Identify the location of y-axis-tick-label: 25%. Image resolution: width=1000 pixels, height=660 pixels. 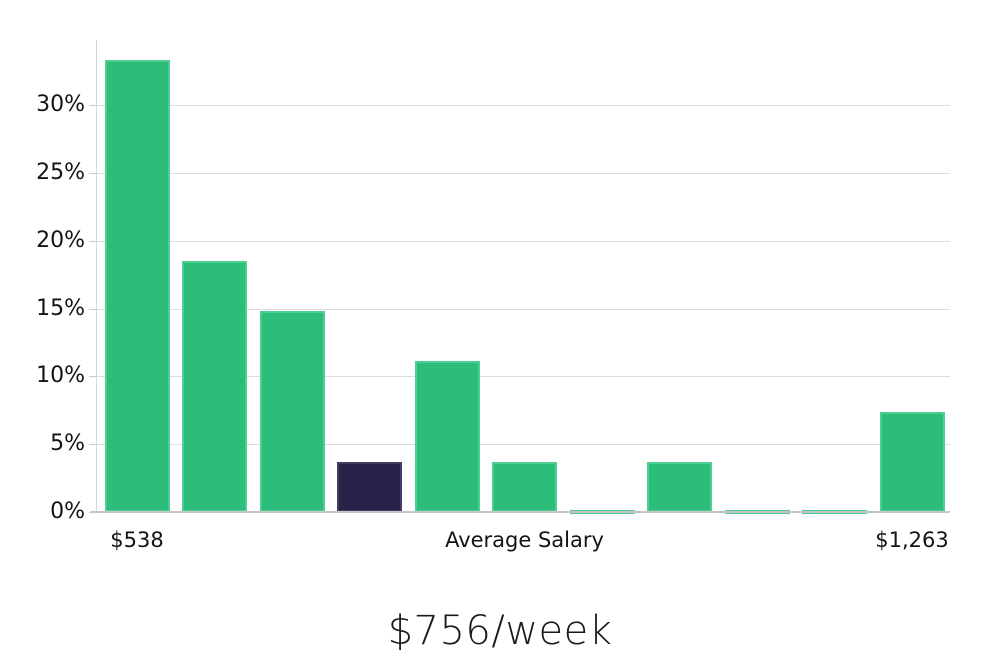
(60, 172).